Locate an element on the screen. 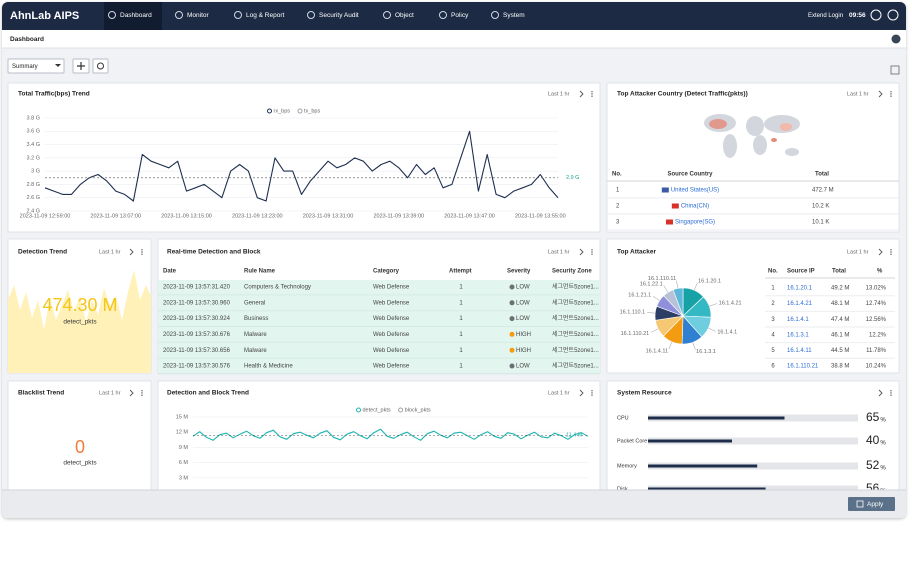 The height and width of the screenshot is (564, 912). breadcrumb-icon is located at coordinates (896, 39).